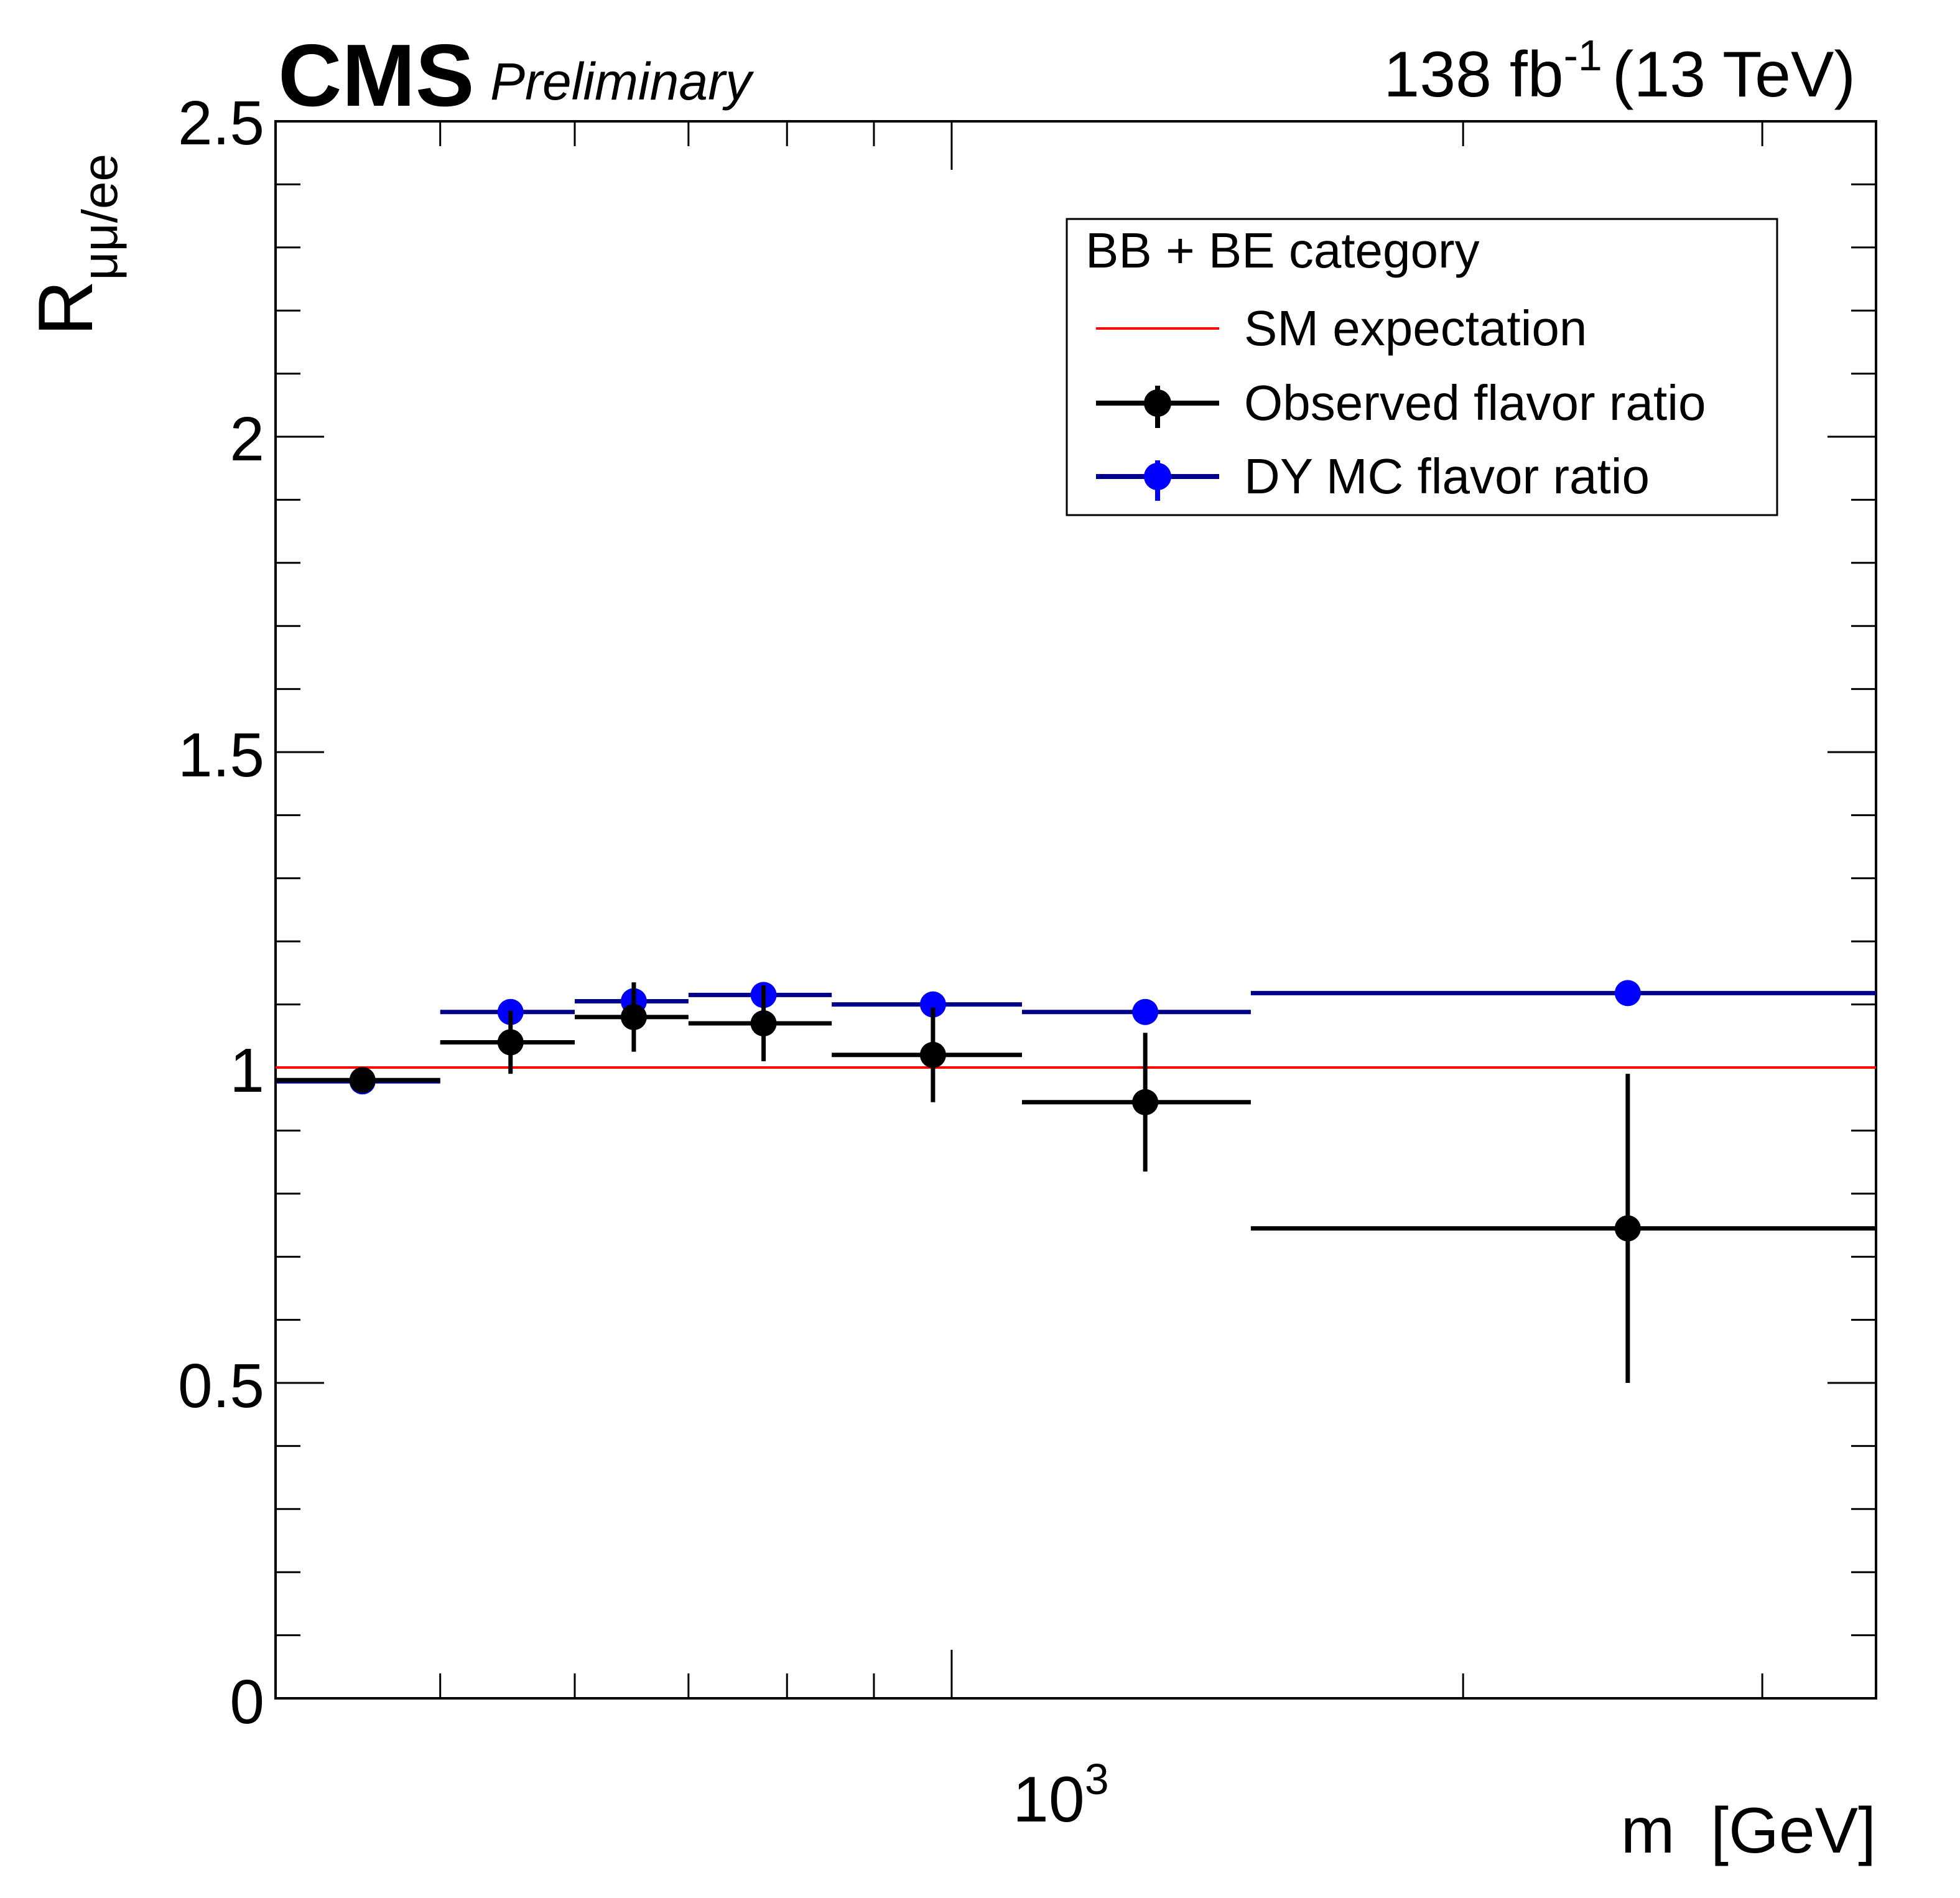 The height and width of the screenshot is (1898, 1960). Describe the element at coordinates (247, 1071) in the screenshot. I see `y-tick-label-1: 1` at that location.